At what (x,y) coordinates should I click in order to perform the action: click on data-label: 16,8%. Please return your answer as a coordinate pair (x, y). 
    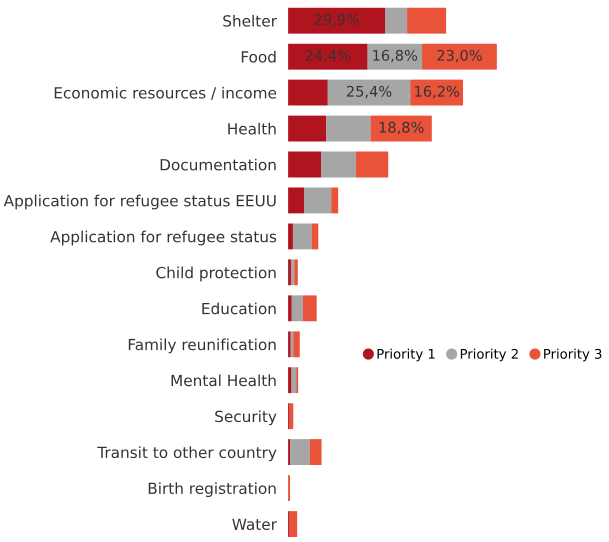
    Looking at the image, I should click on (395, 56).